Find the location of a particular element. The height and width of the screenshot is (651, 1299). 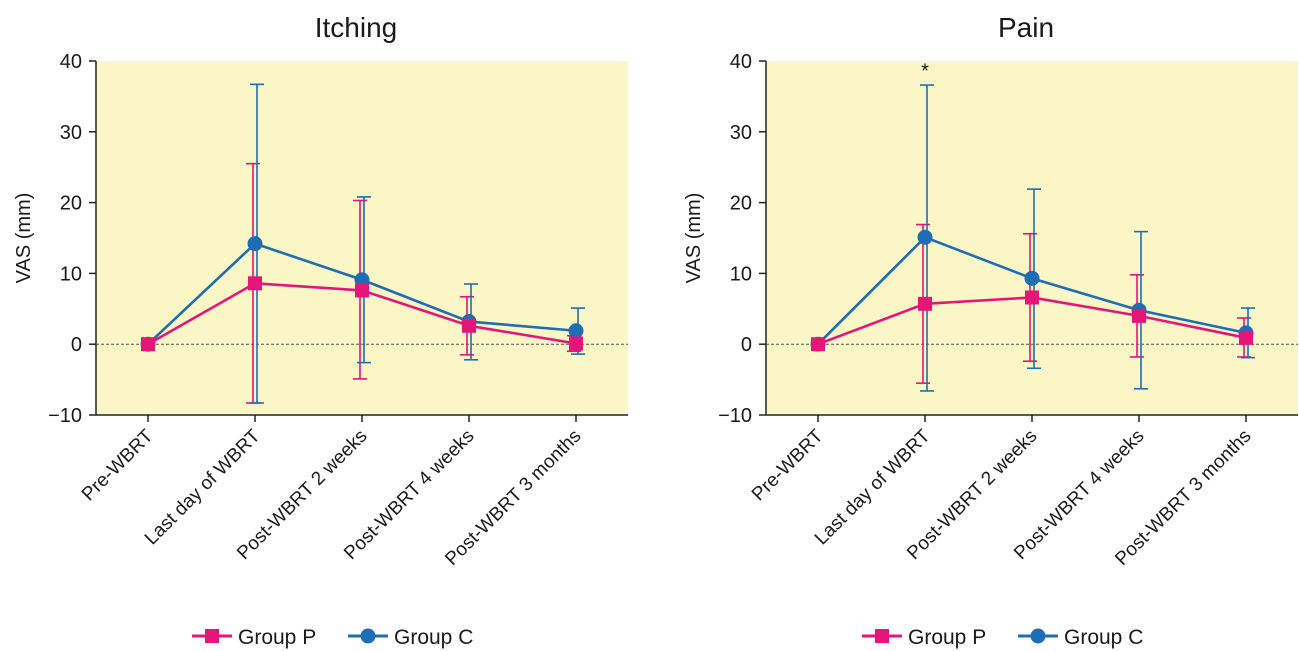

chart-title: Itching is located at coordinates (356, 27).